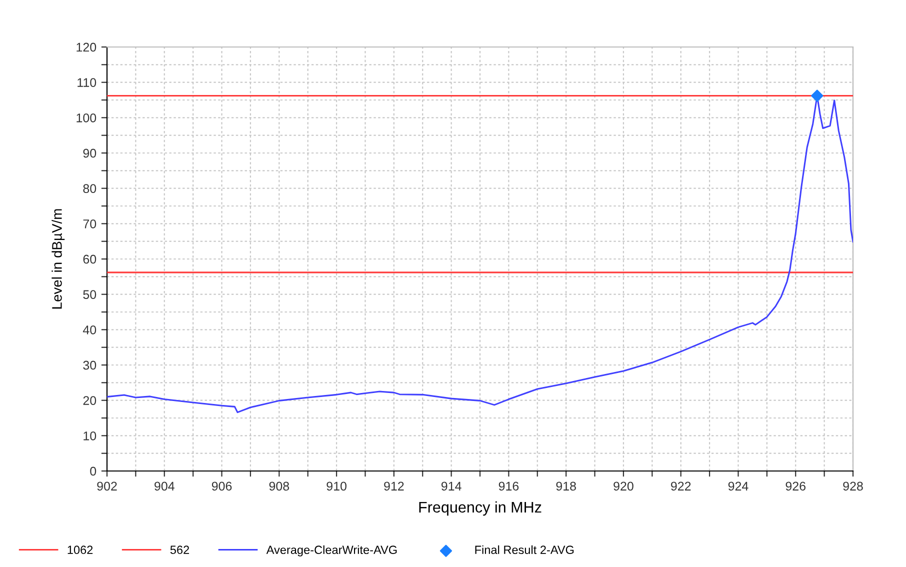 The image size is (906, 567). Describe the element at coordinates (89, 400) in the screenshot. I see `y-tick-label: 20` at that location.